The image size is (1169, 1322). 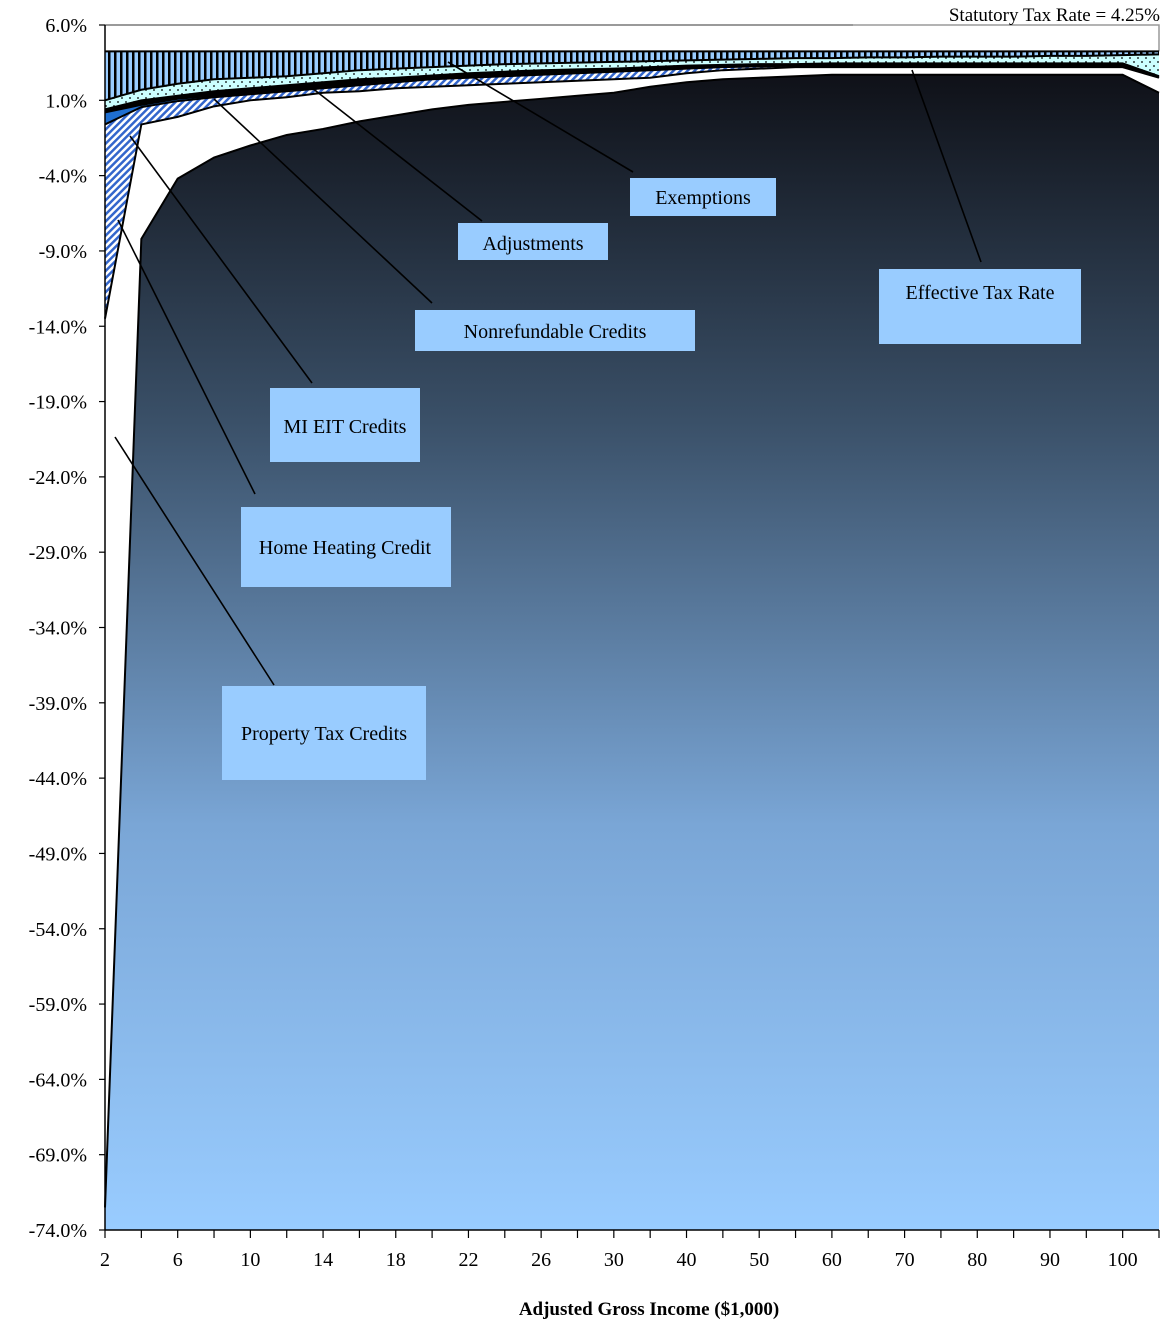 I want to click on line-home-heating-credit, so click(x=632, y=95).